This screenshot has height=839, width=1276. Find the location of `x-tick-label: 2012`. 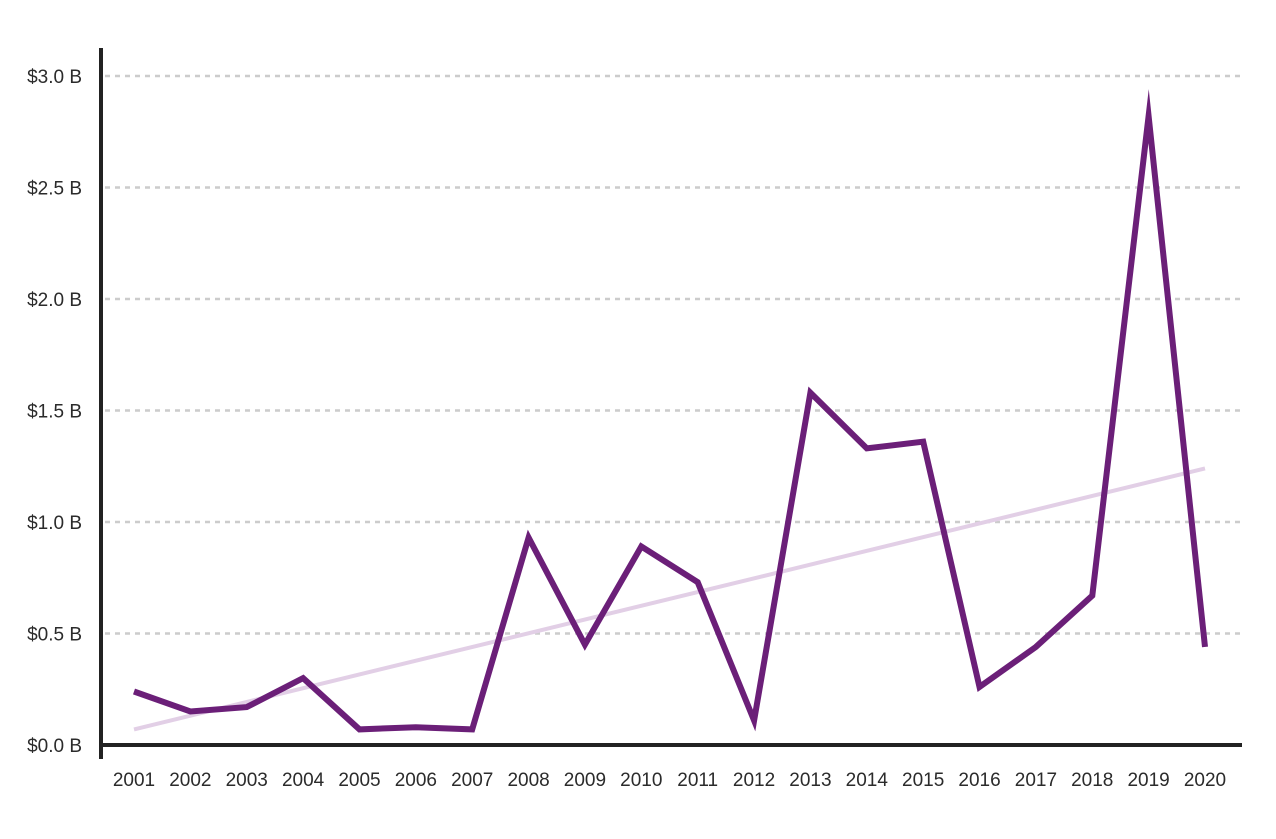

x-tick-label: 2012 is located at coordinates (754, 780).